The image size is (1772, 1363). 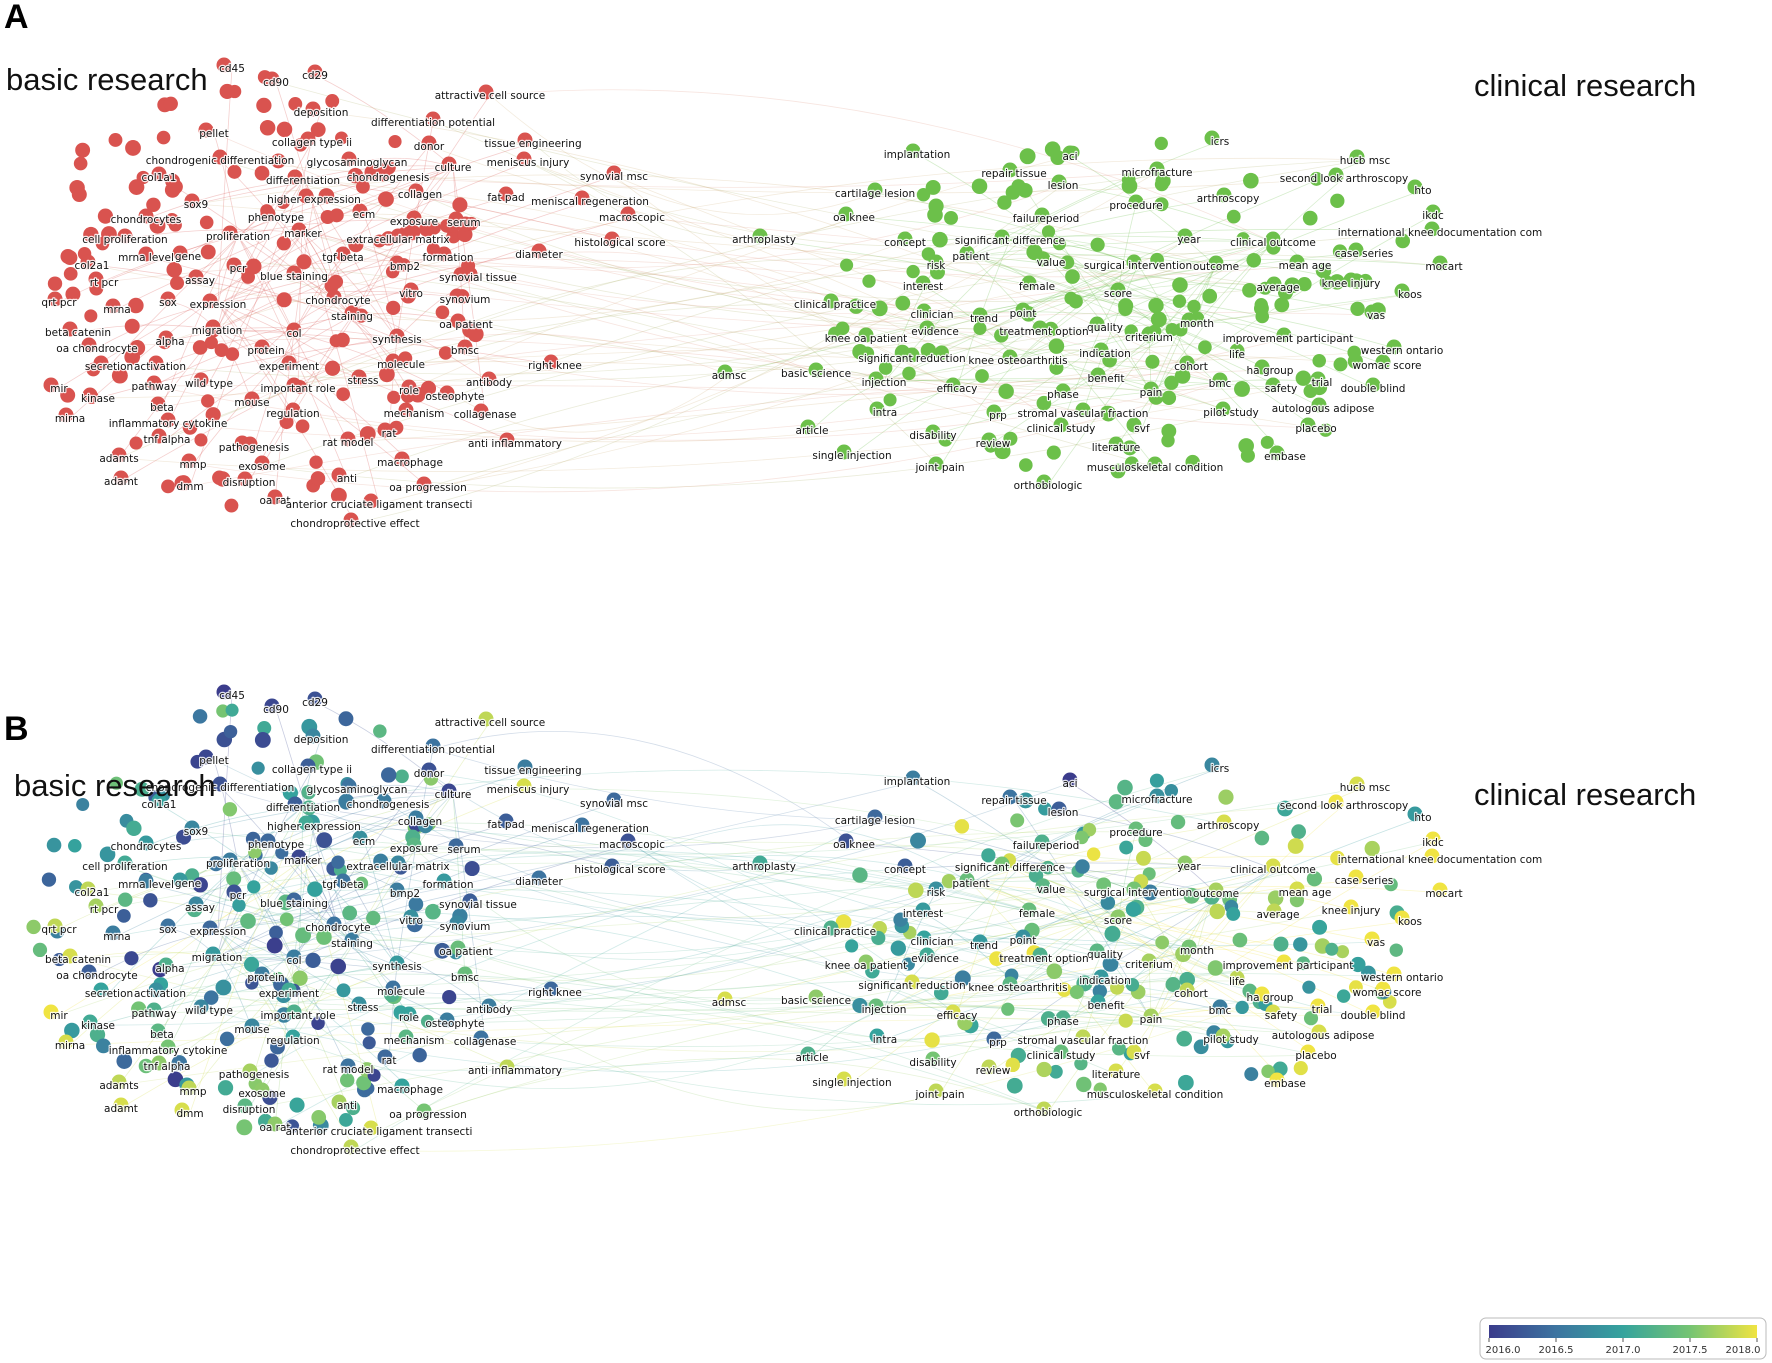 What do you see at coordinates (998, 1043) in the screenshot?
I see `term-label-prp: prp` at bounding box center [998, 1043].